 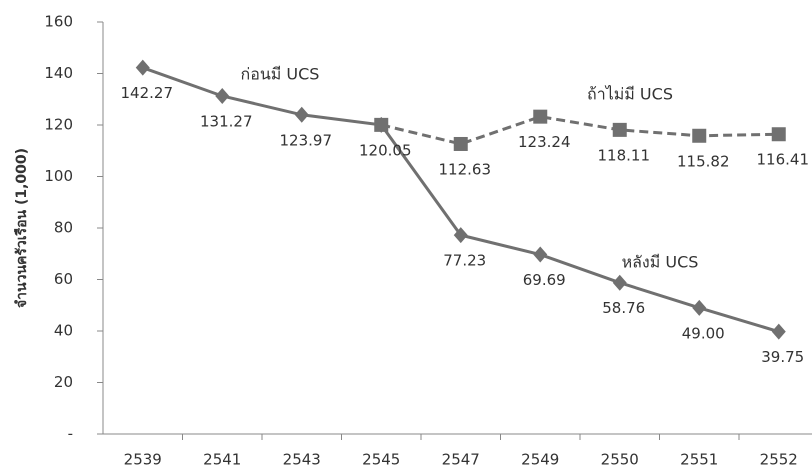 What do you see at coordinates (782, 357) in the screenshot?
I see `data-label: 39.75` at bounding box center [782, 357].